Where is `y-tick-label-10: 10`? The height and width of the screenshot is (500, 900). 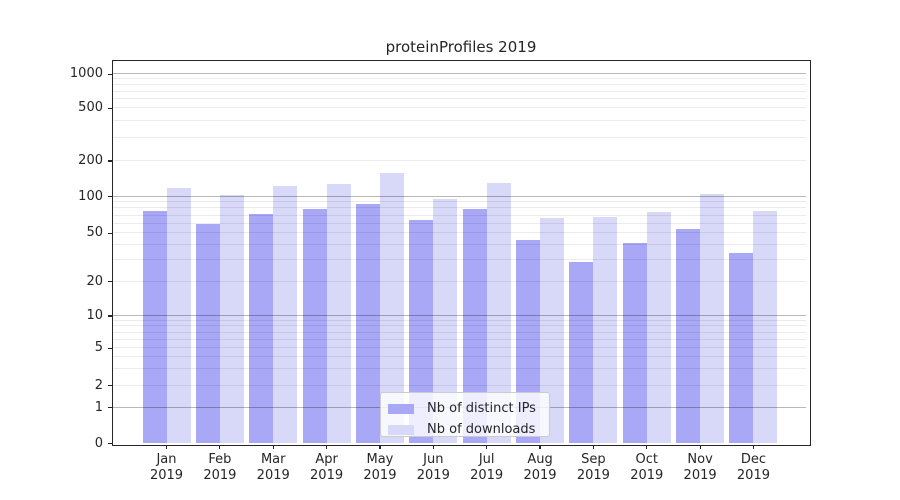
y-tick-label-10: 10 is located at coordinates (94, 315).